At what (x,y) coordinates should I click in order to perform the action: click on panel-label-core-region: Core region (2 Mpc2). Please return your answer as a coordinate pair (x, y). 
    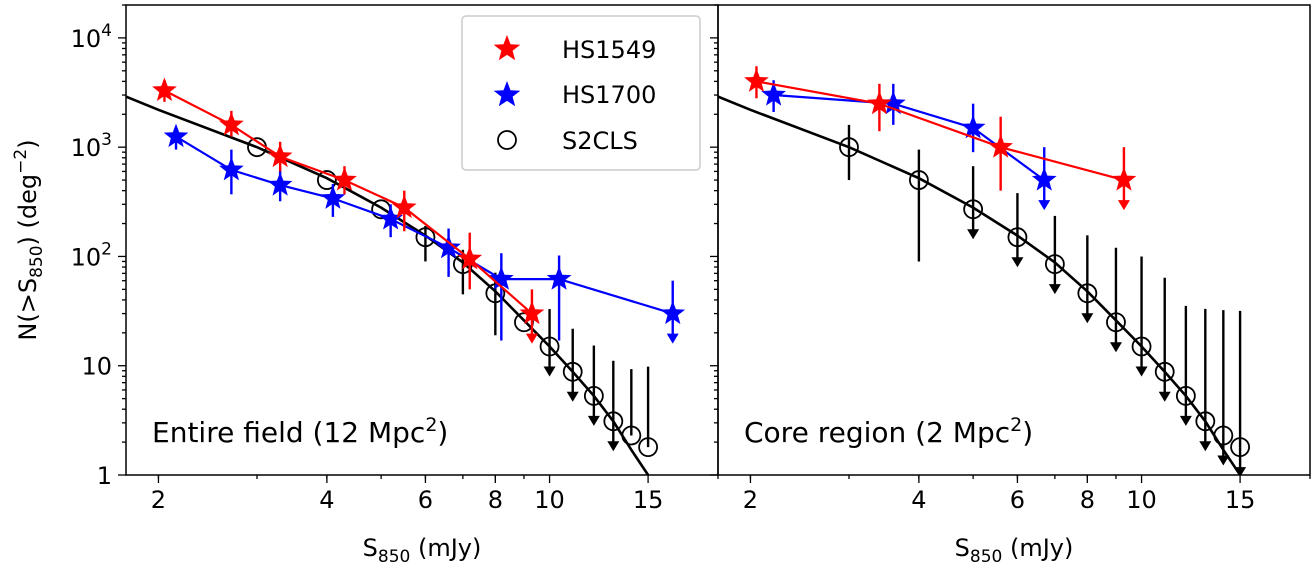
    Looking at the image, I should click on (888, 431).